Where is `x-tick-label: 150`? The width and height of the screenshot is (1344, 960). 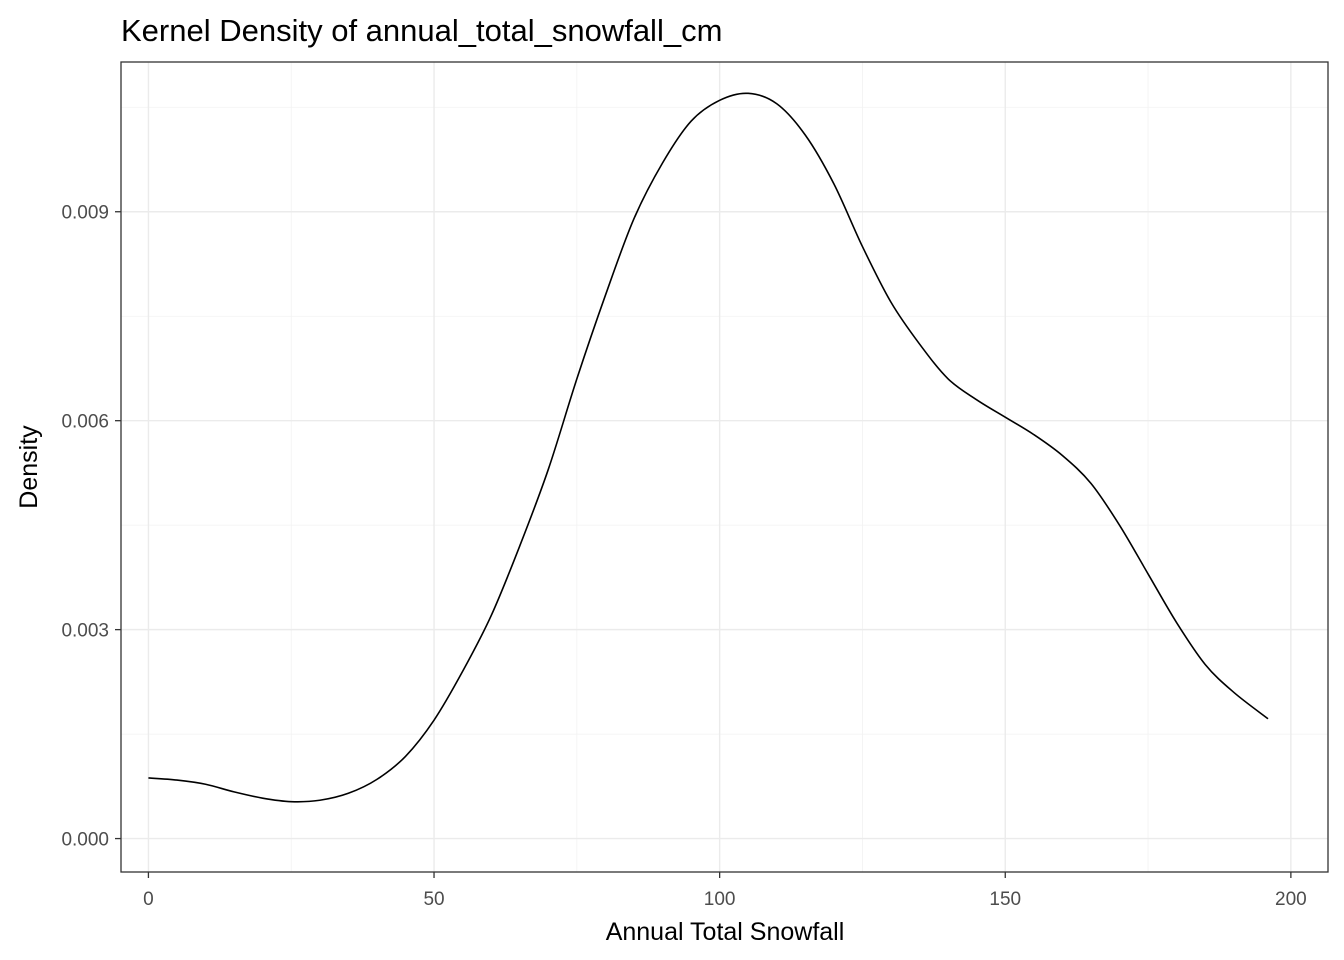
x-tick-label: 150 is located at coordinates (1005, 899).